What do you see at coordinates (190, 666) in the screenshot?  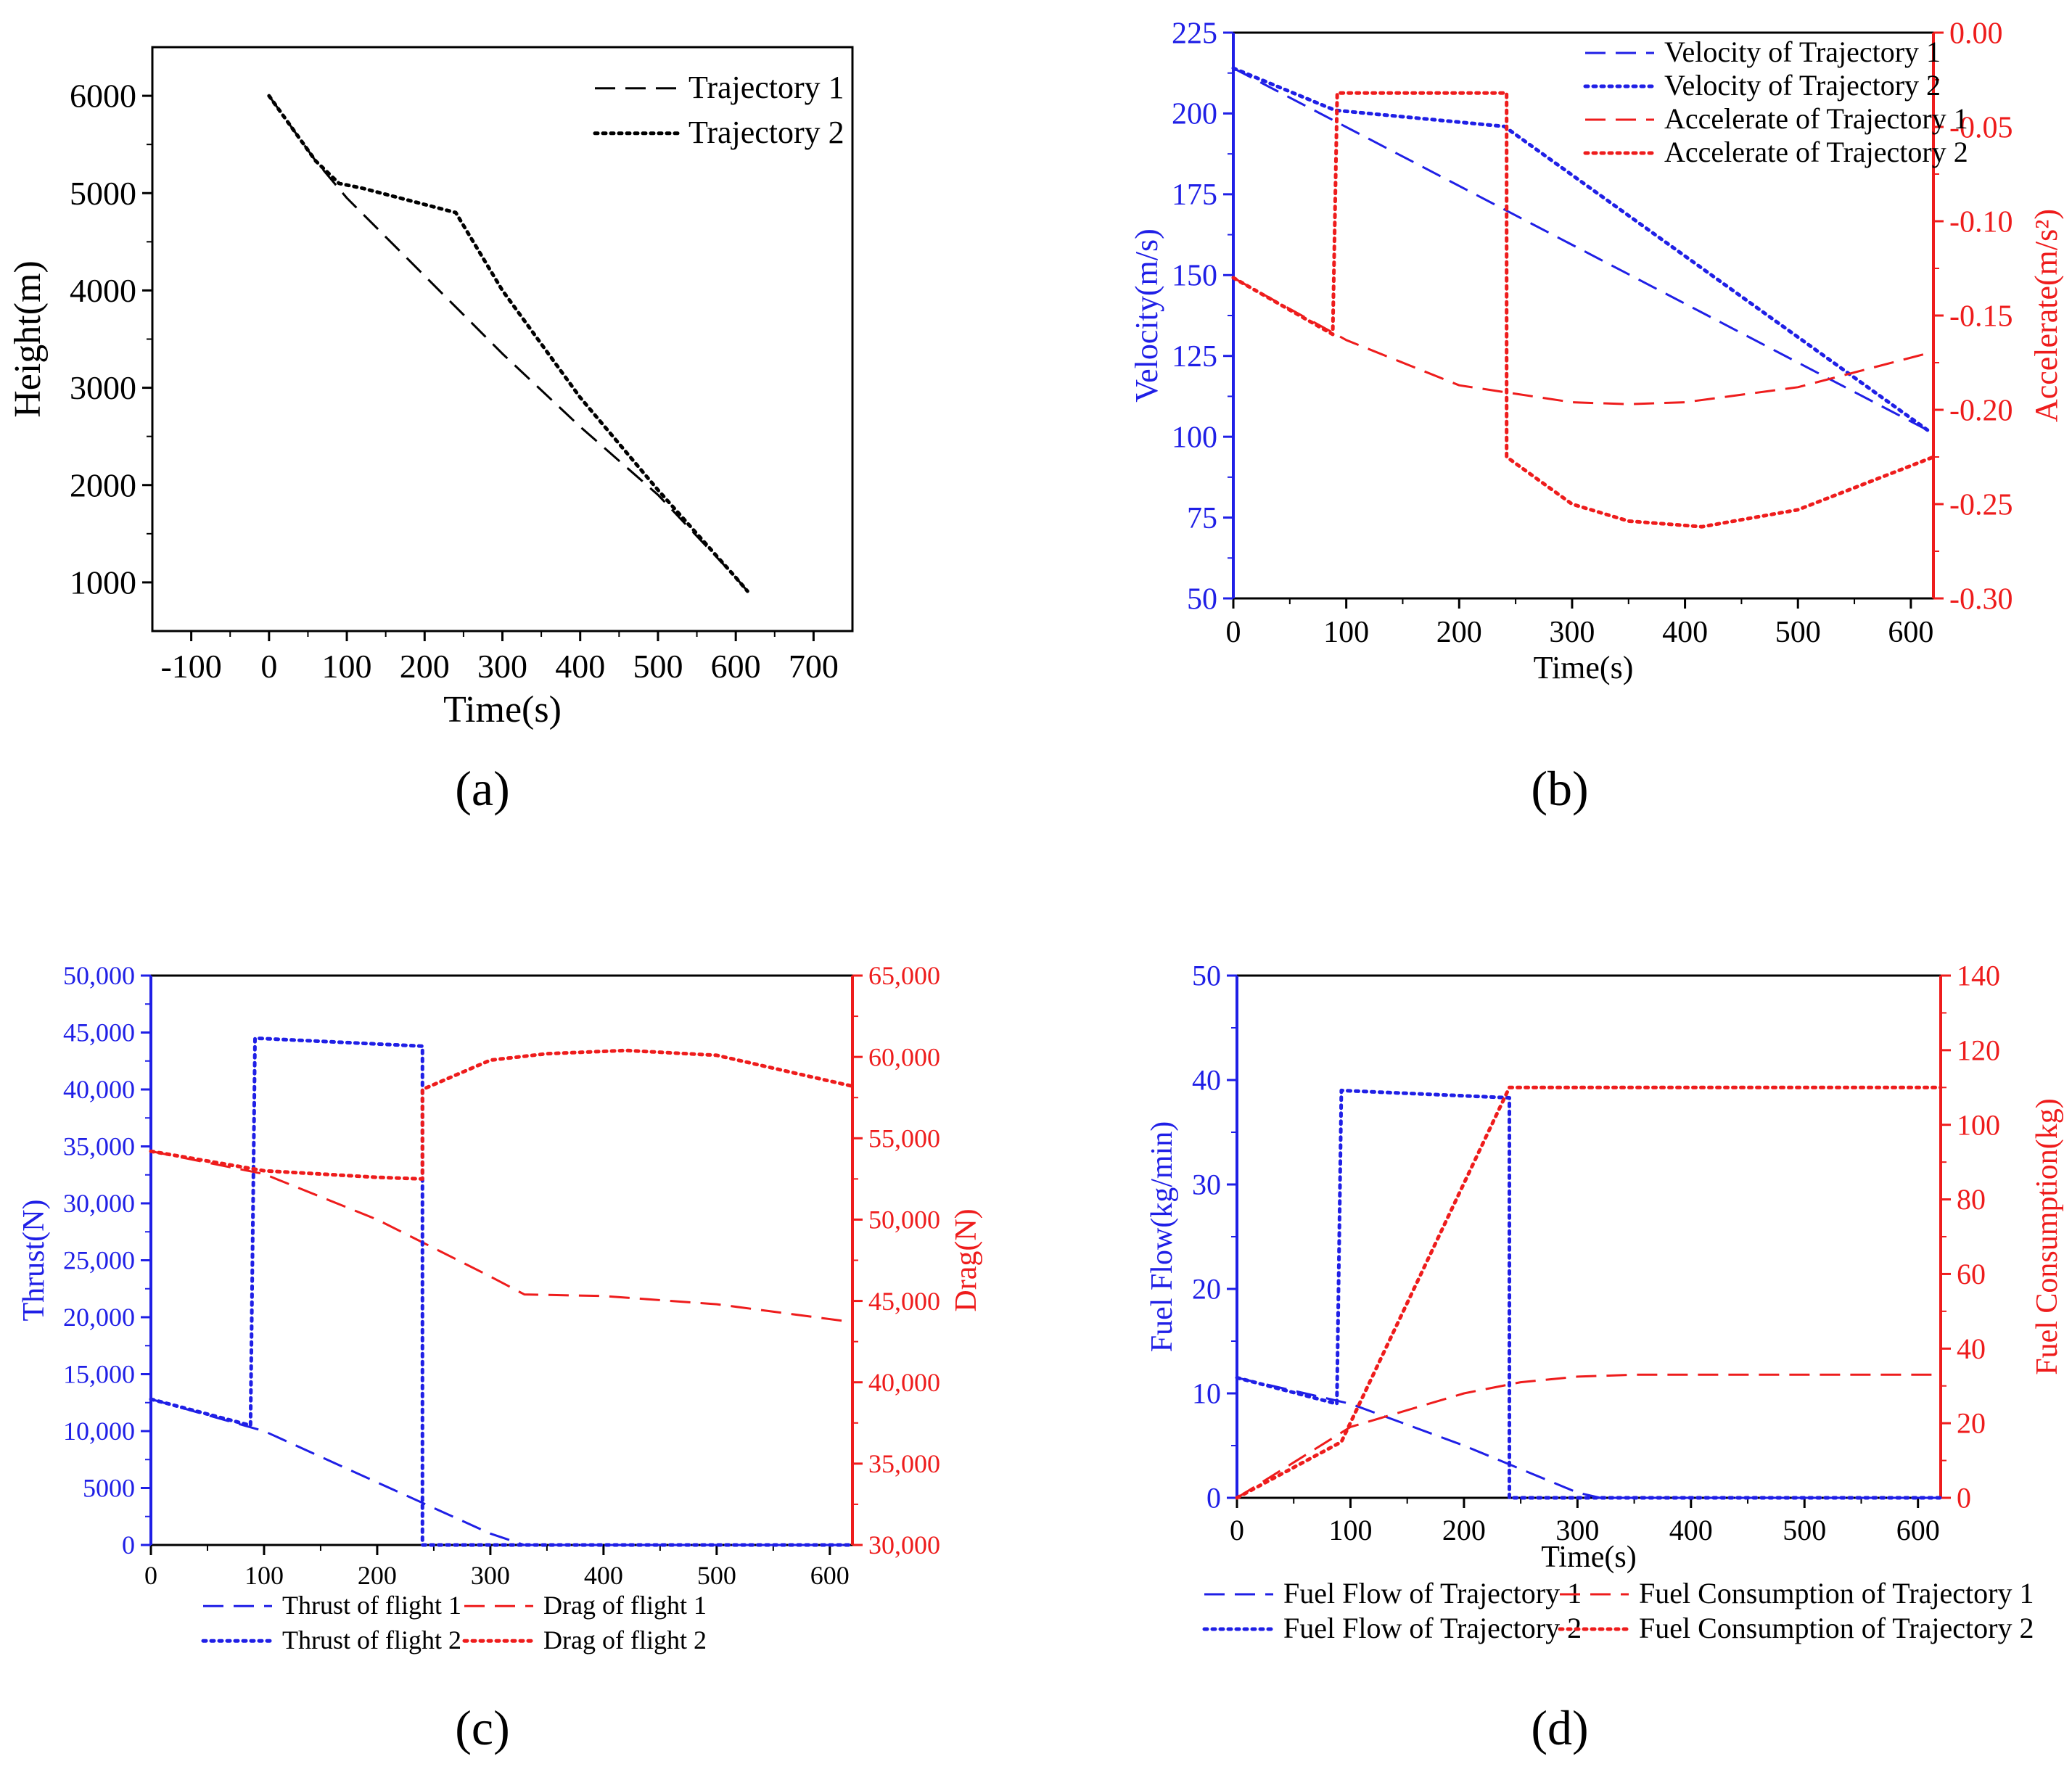 I see `x-tick-label: -100` at bounding box center [190, 666].